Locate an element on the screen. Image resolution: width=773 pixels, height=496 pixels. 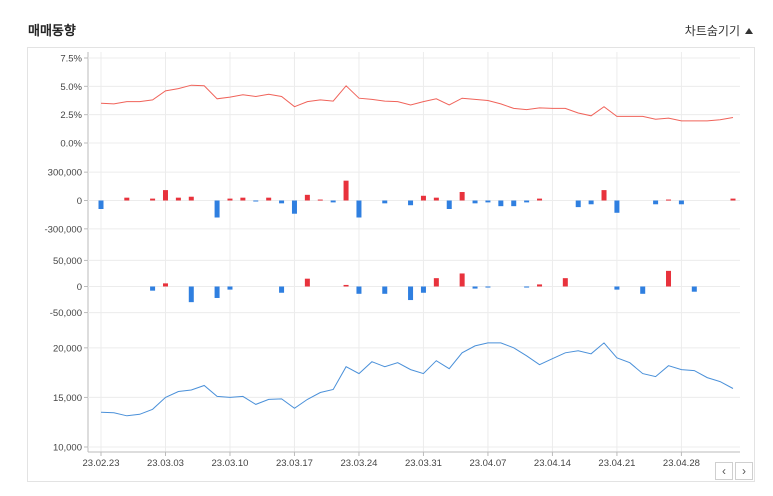
x-tick-label: 23.04.07 is located at coordinates (487, 463).